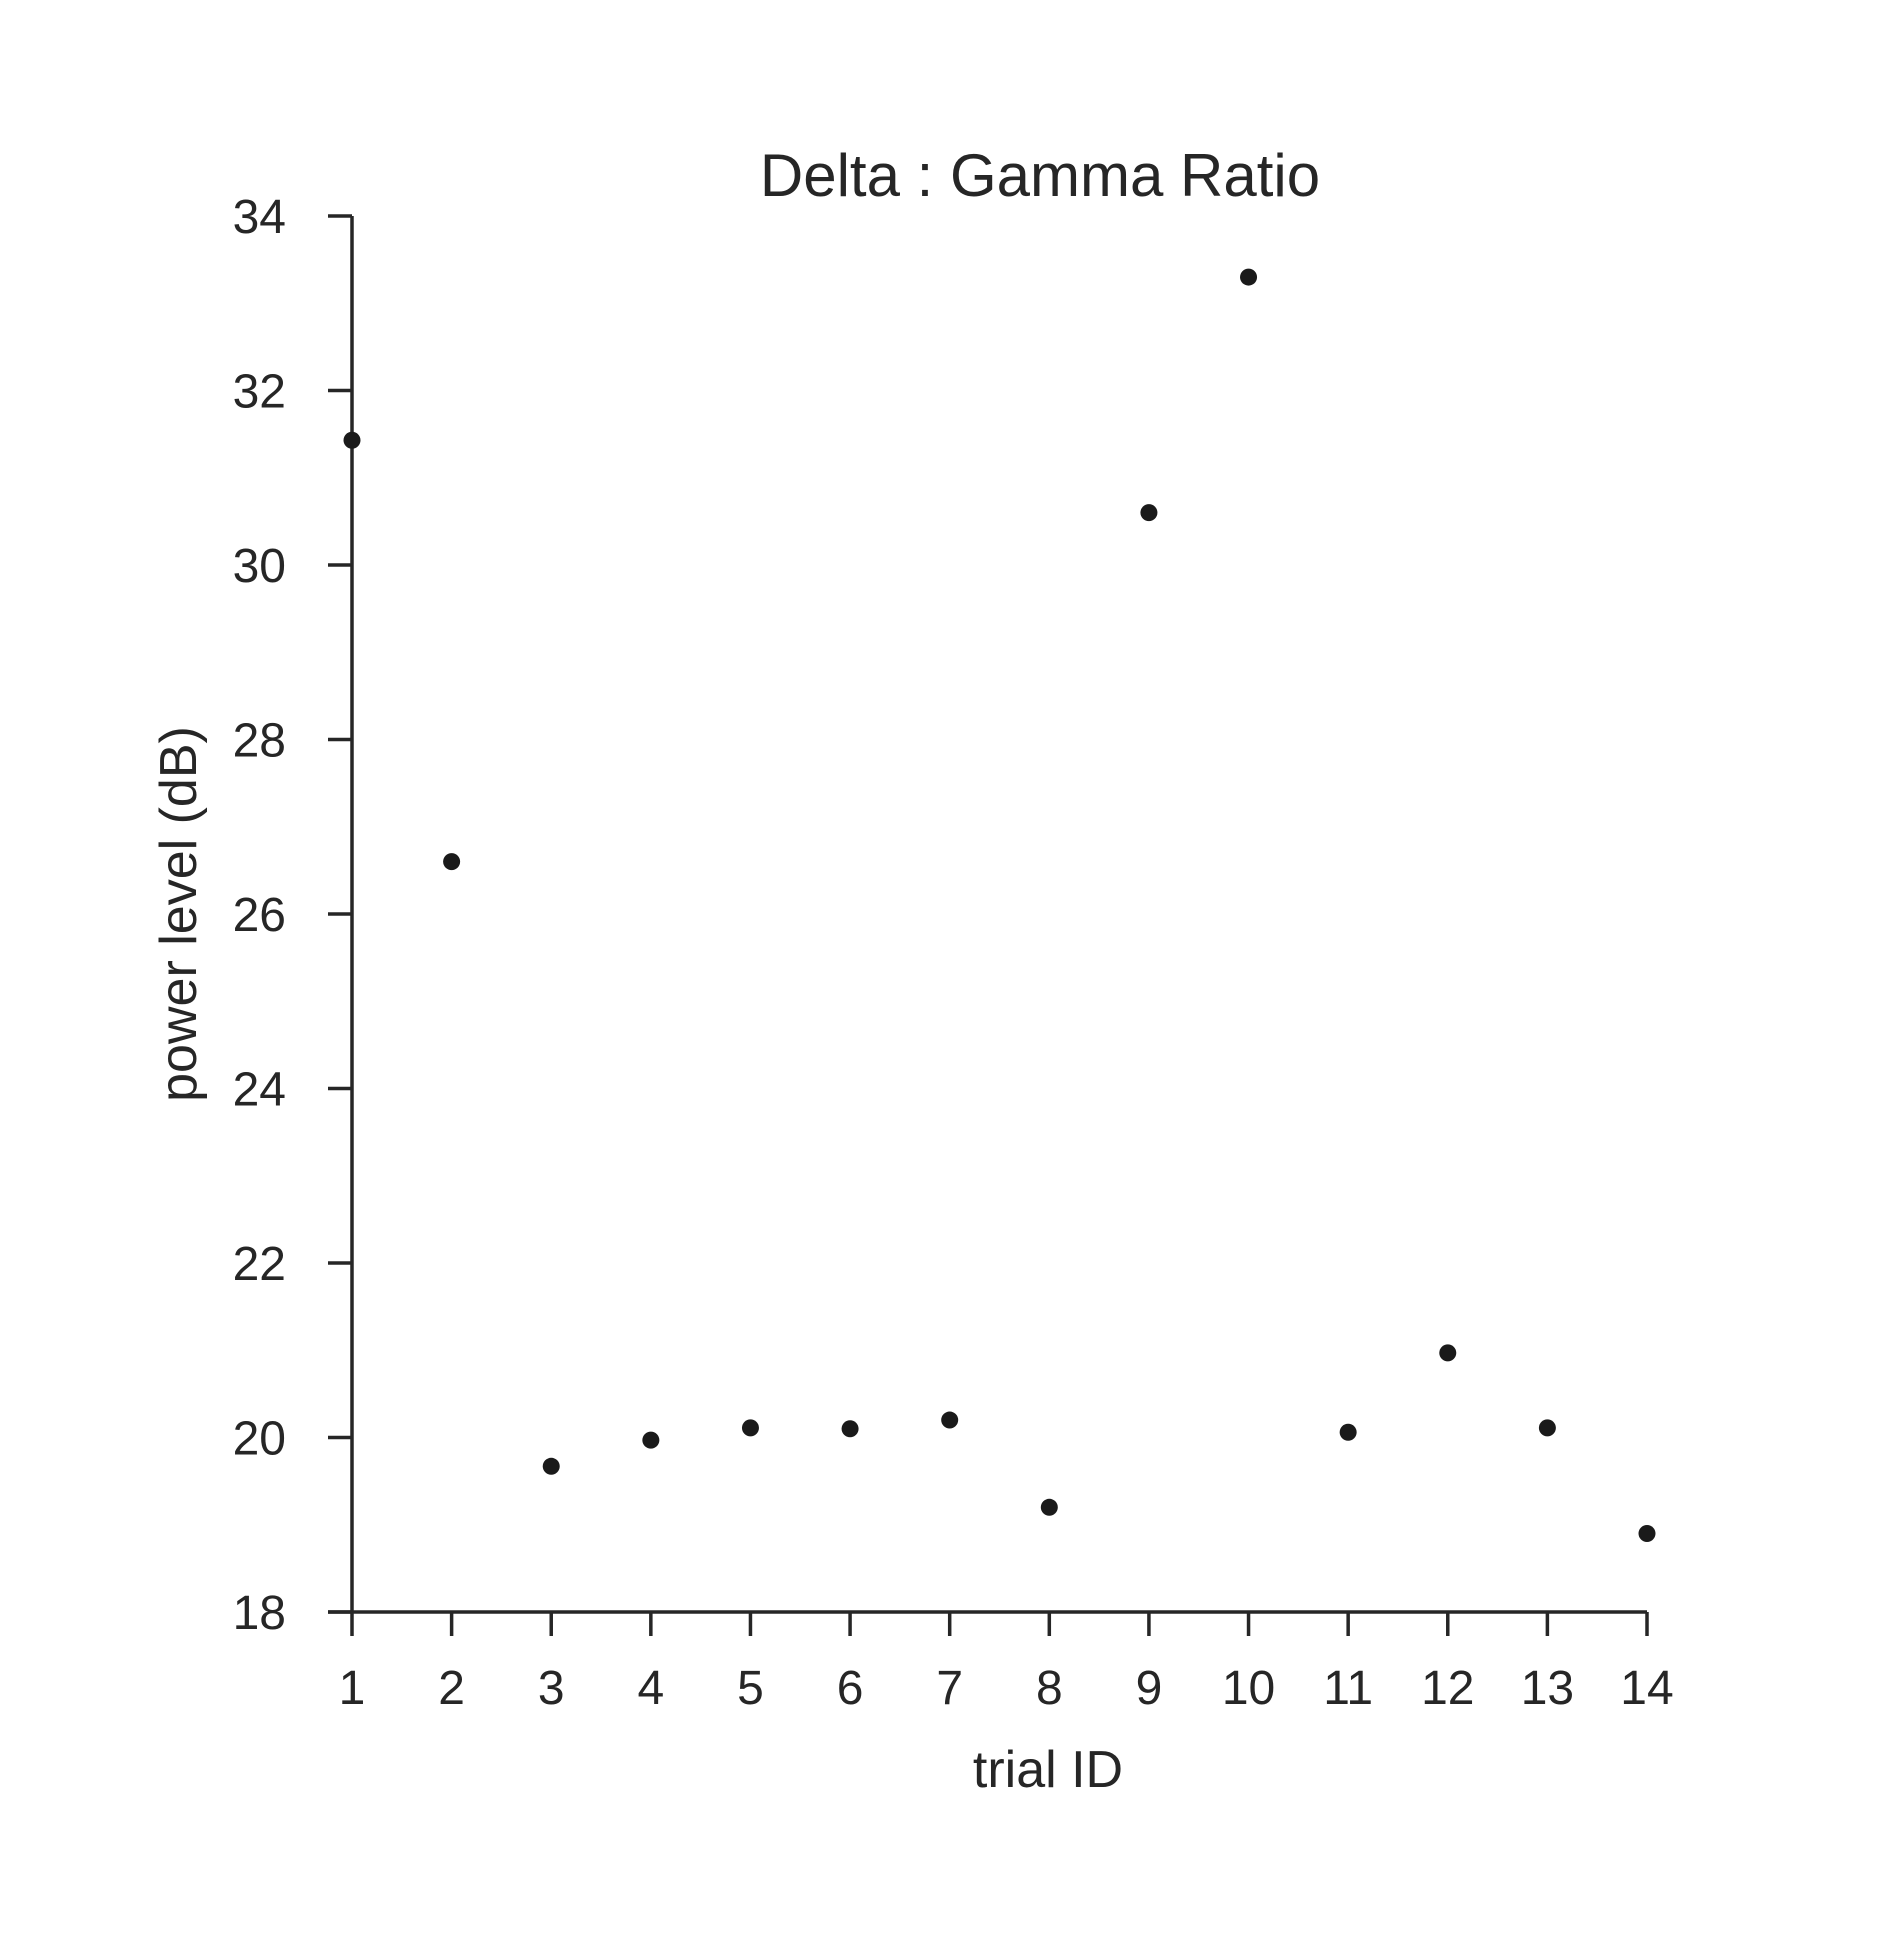  I want to click on y-tick-label: 30, so click(259, 566).